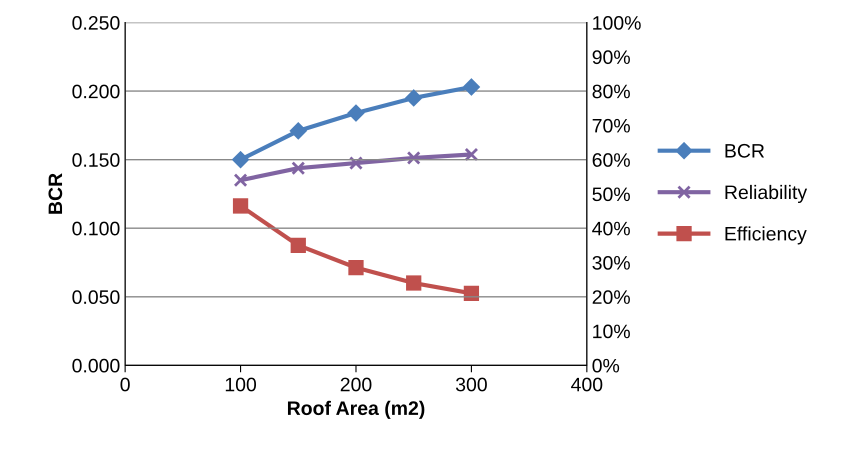  I want to click on y2-tick-label: 80%, so click(611, 91).